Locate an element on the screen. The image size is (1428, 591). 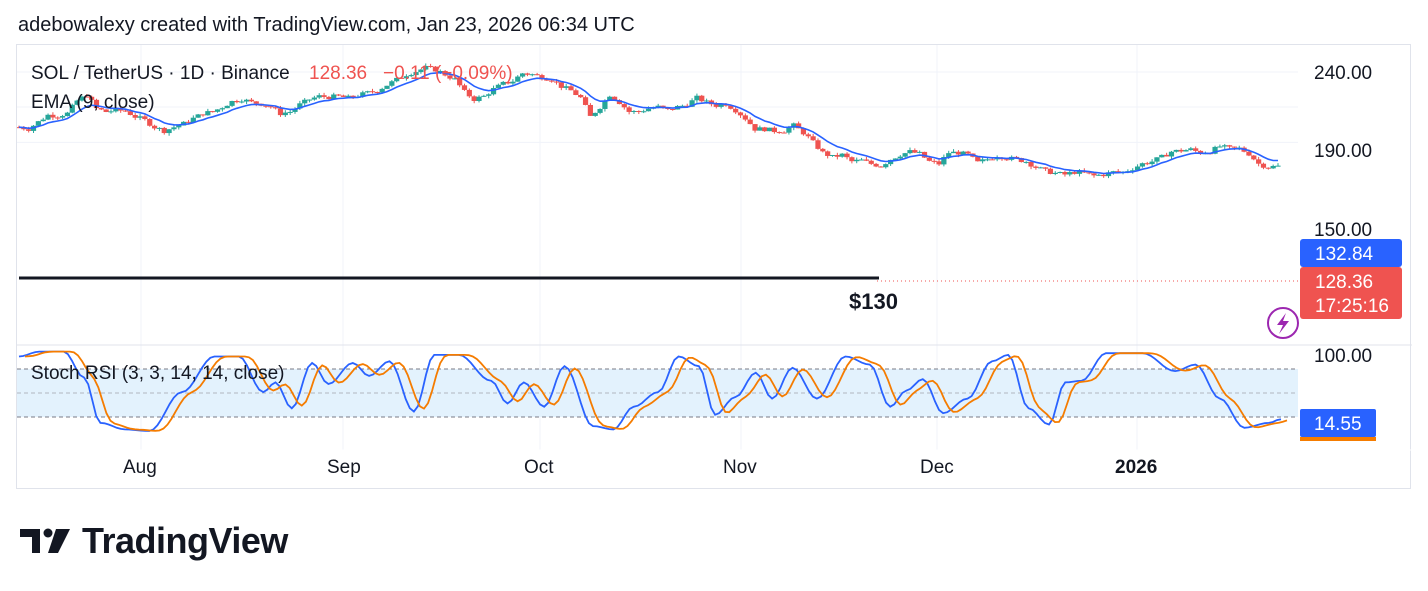
price-tick: 150.00 is located at coordinates (1343, 230).